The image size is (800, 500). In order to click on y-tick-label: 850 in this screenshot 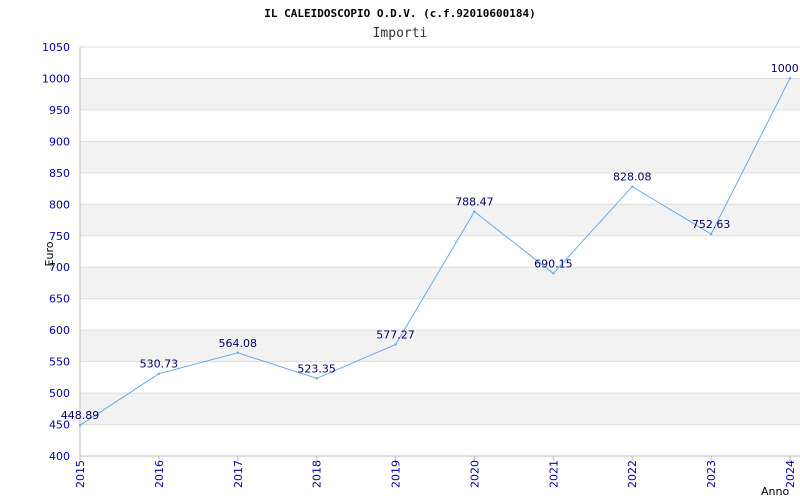, I will do `click(59, 173)`.